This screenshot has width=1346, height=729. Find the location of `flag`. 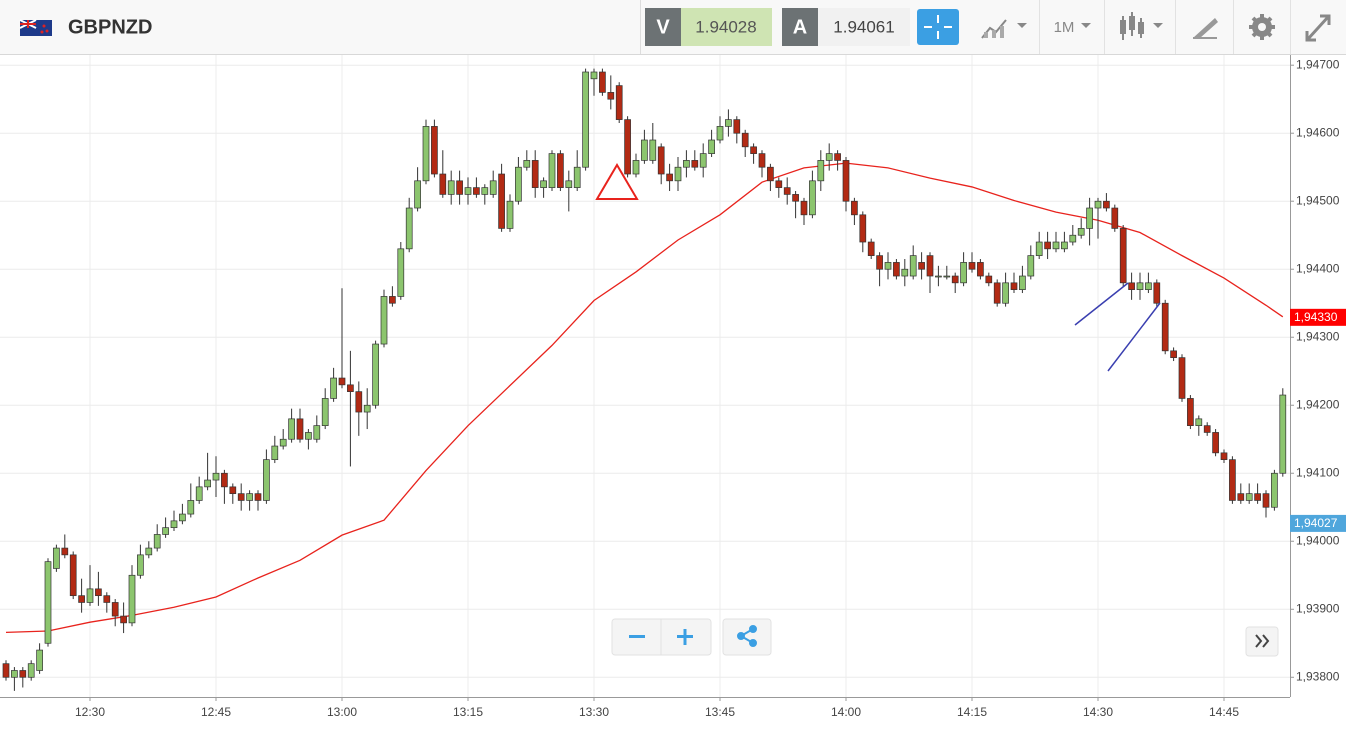

flag is located at coordinates (35, 27).